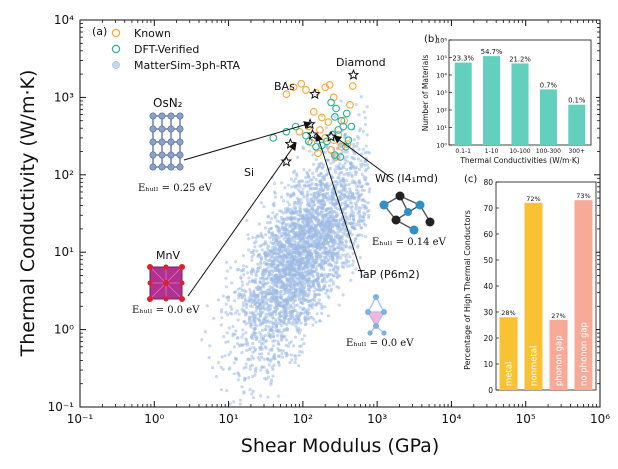 Image resolution: width=618 pixels, height=469 pixels. What do you see at coordinates (451, 419) in the screenshot?
I see `x-tick-label: 10⁴` at bounding box center [451, 419].